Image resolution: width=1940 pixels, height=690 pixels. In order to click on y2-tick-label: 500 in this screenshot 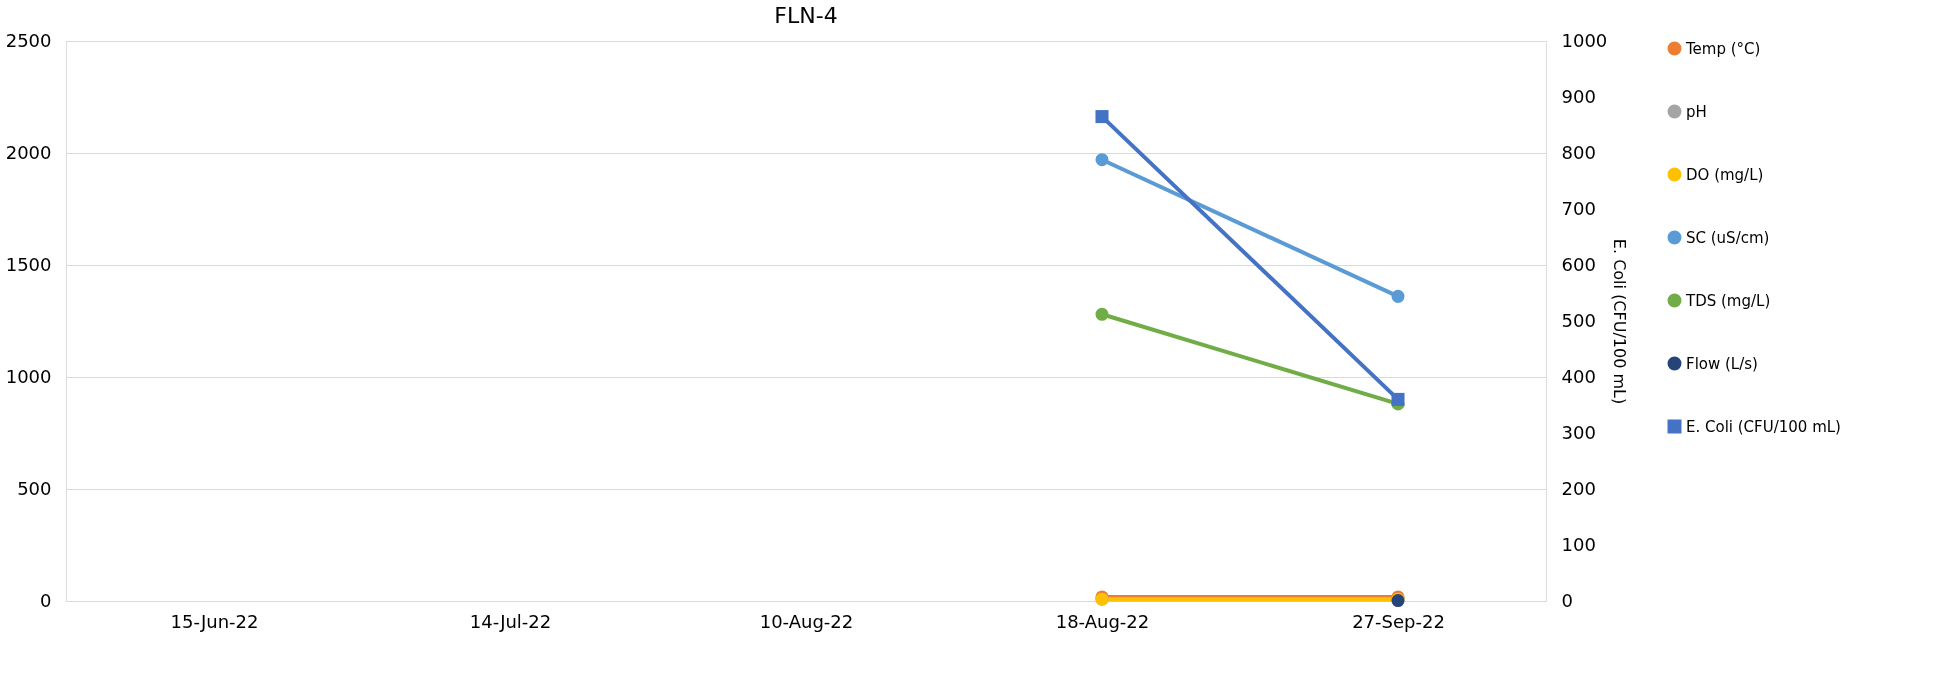, I will do `click(1578, 320)`.